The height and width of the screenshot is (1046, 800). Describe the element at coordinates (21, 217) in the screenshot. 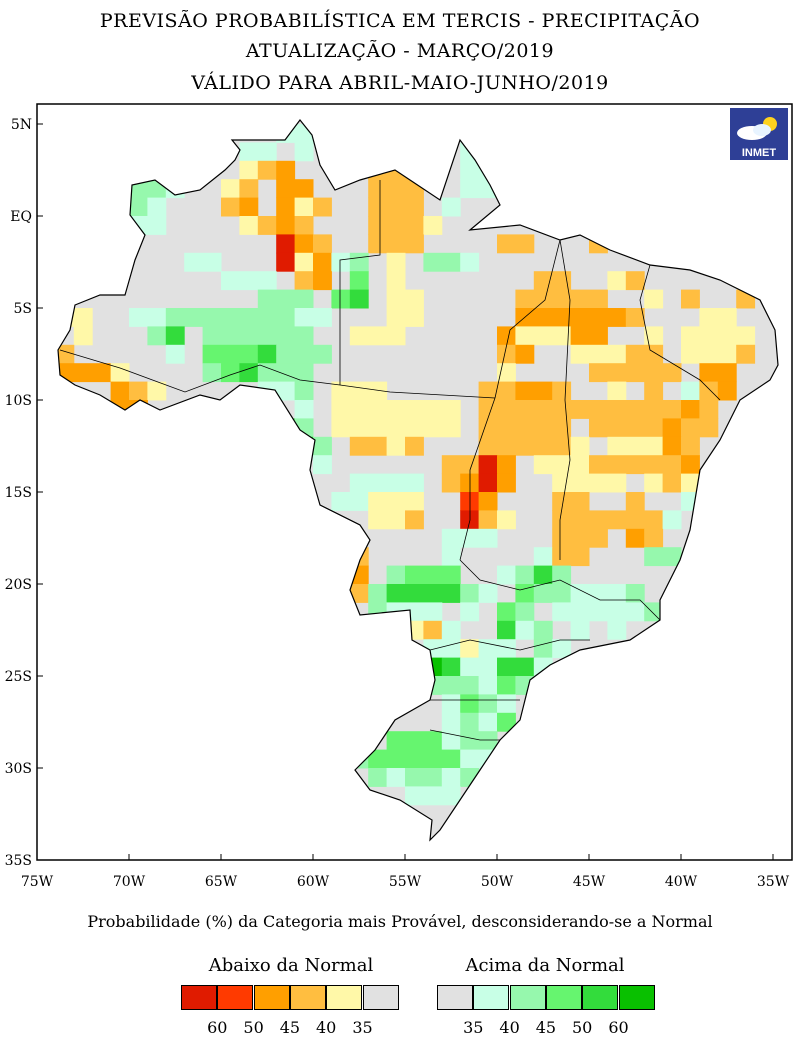

I see `lat-label: EQ` at that location.